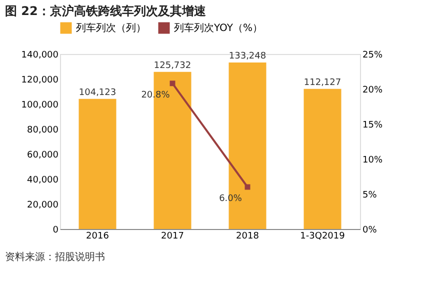 The image size is (430, 304). I want to click on legend-label: 列车列次YOY（%）, so click(218, 28).